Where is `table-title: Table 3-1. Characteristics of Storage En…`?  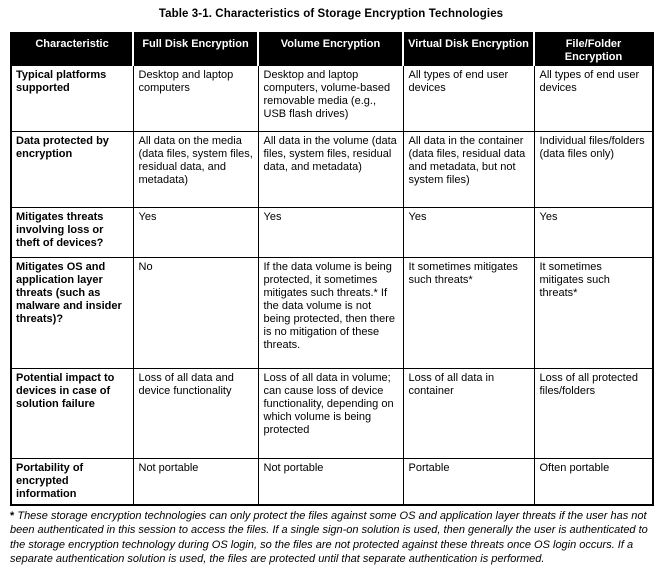 table-title: Table 3-1. Characteristics of Storage En… is located at coordinates (331, 14).